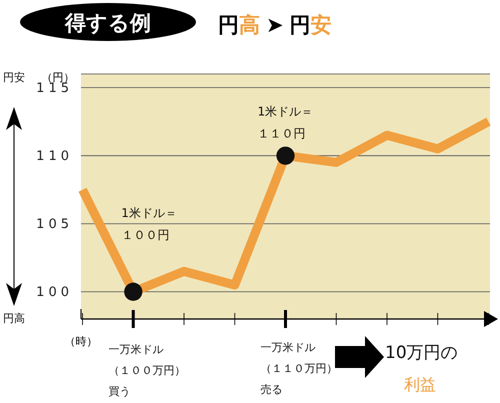 The image size is (500, 403). What do you see at coordinates (107, 23) in the screenshot?
I see `chart-title: 得する例` at bounding box center [107, 23].